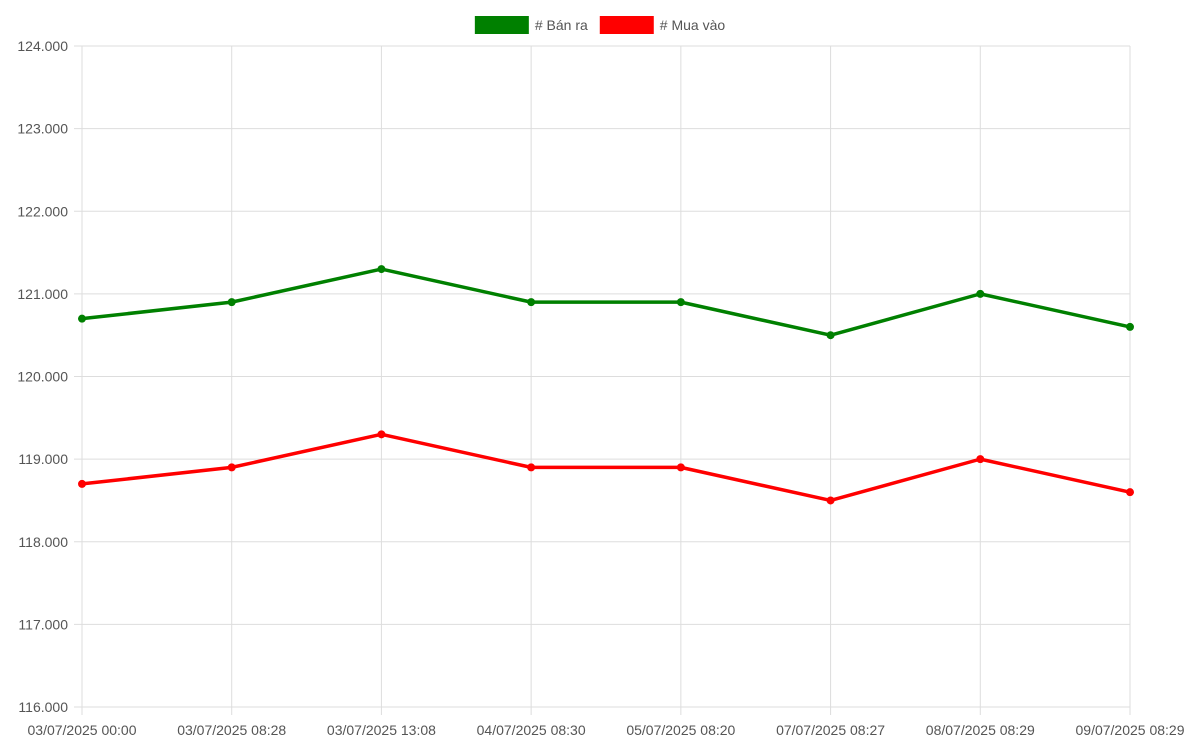 The image size is (1200, 752). What do you see at coordinates (42, 46) in the screenshot?
I see `y-tick-label: 124.000` at bounding box center [42, 46].